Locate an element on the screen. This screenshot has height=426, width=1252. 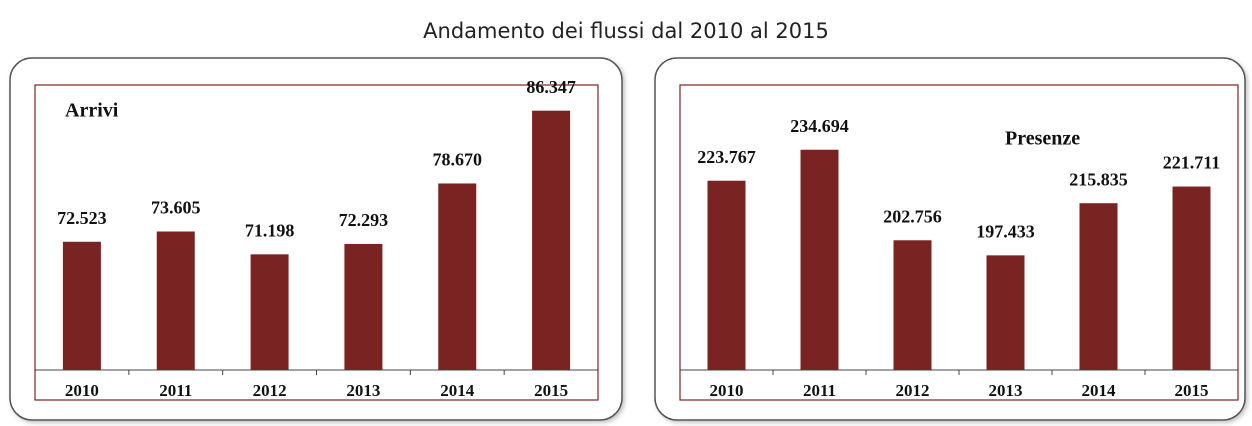
value-label: 215.835 is located at coordinates (1098, 179).